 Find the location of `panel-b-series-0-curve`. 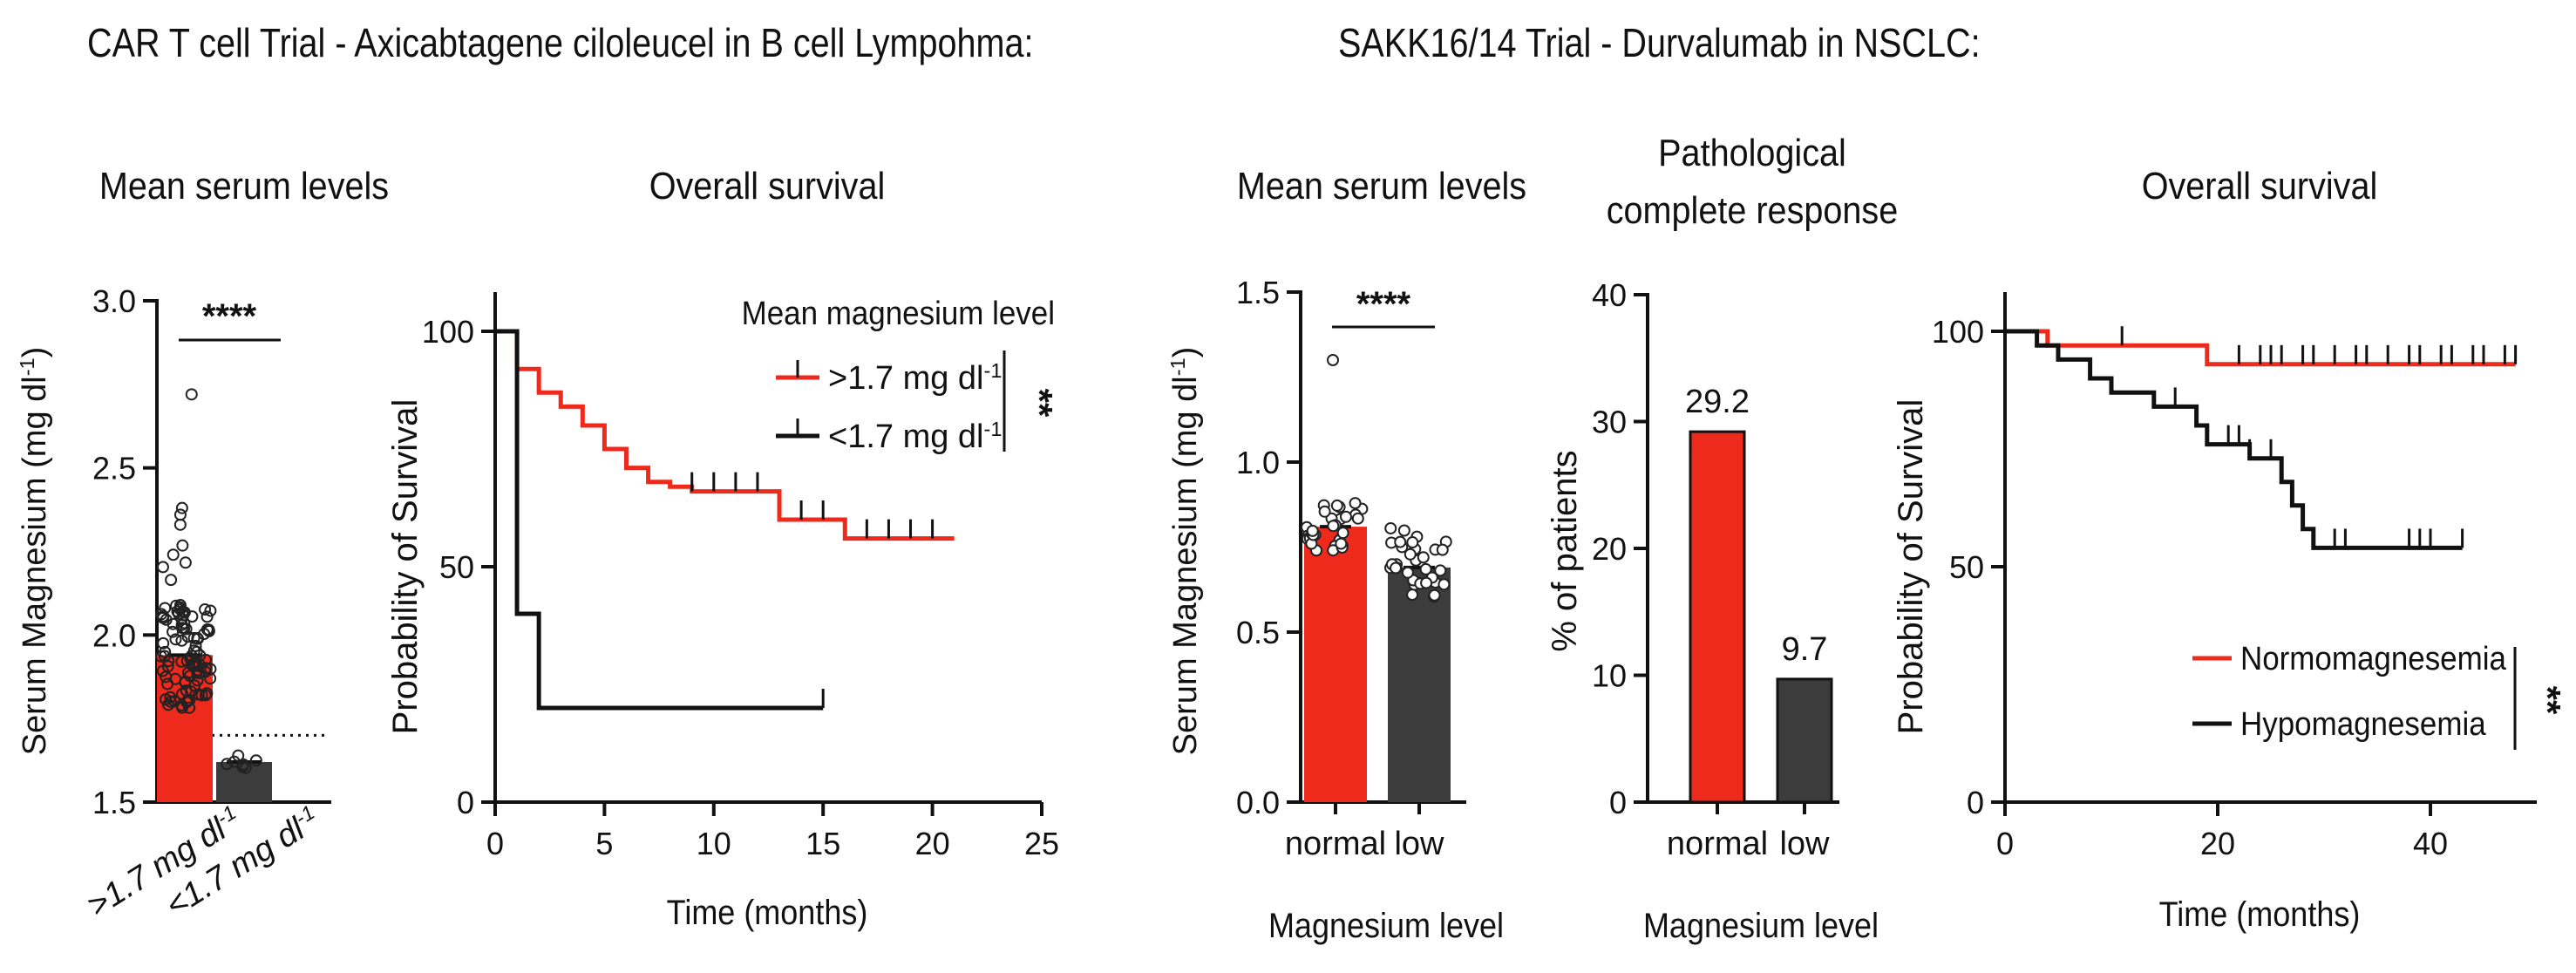

panel-b-series-0-curve is located at coordinates (725, 435).